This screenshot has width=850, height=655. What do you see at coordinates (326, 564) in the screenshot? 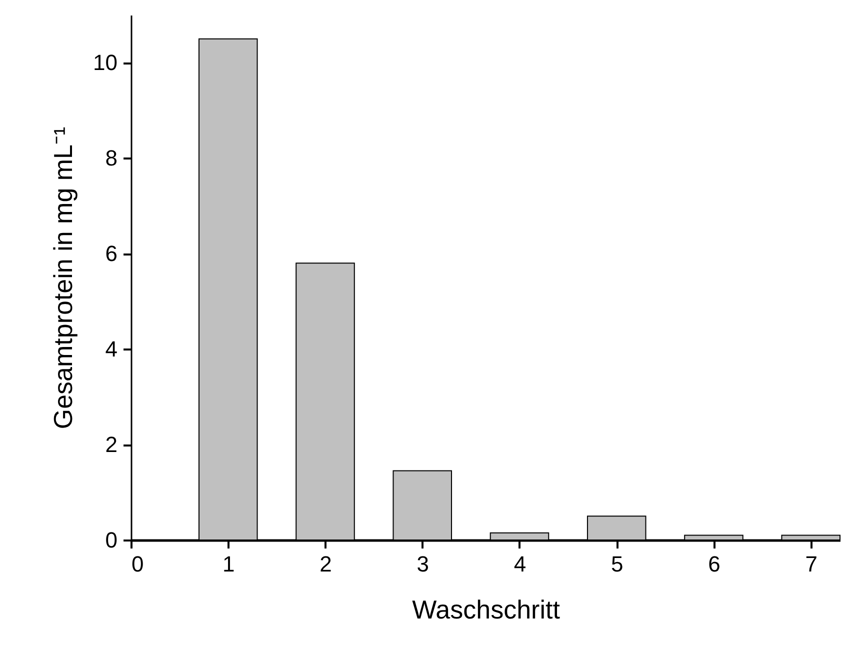
I see `x-tick-label: 2` at bounding box center [326, 564].